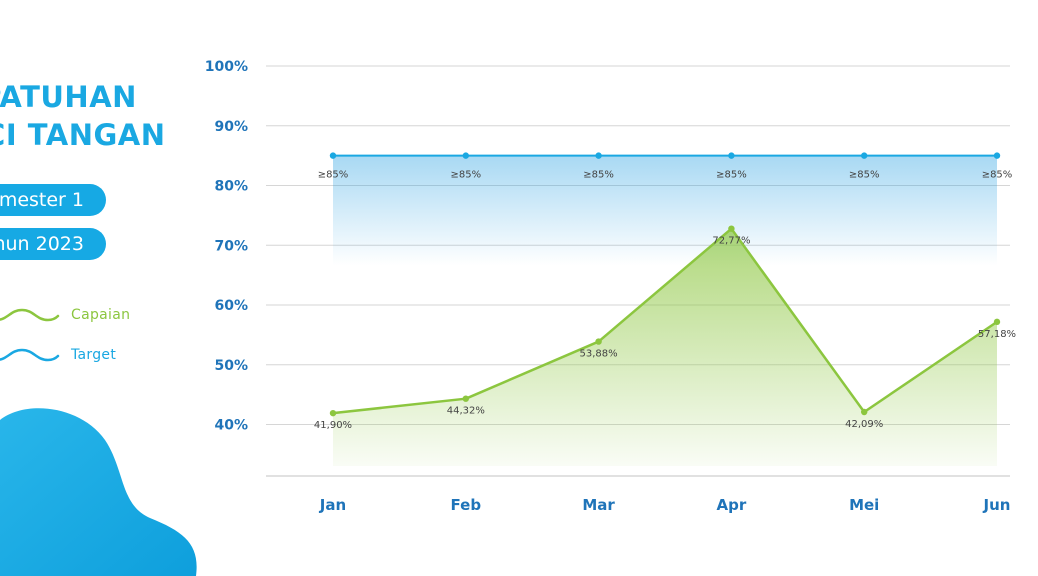 The width and height of the screenshot is (1038, 576). What do you see at coordinates (226, 67) in the screenshot?
I see `y-tick-label: 100%` at bounding box center [226, 67].